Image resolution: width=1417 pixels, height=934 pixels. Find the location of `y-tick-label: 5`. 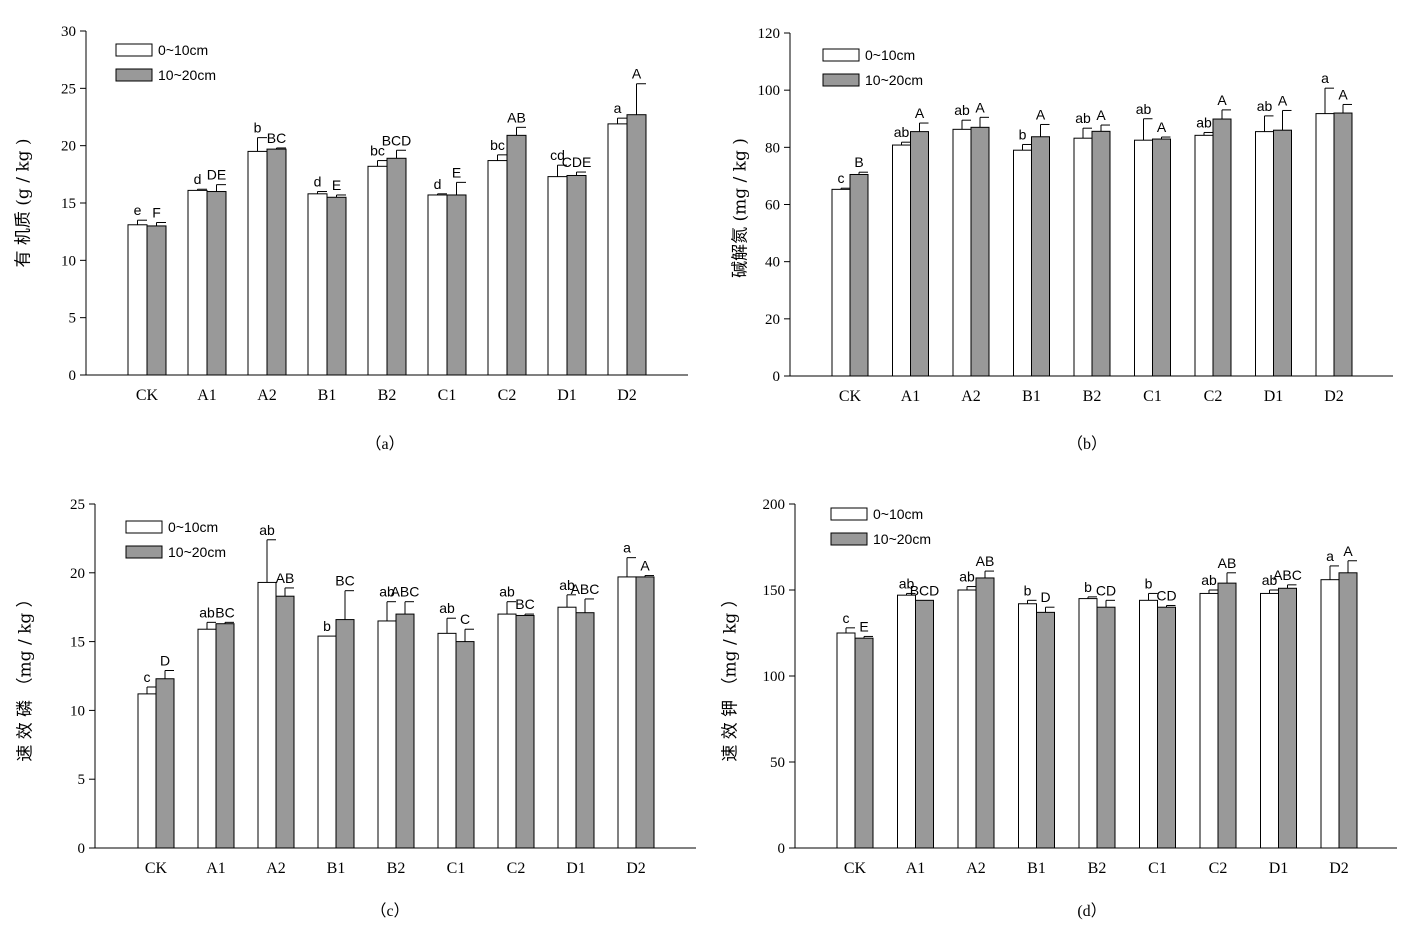

y-tick-label: 5 is located at coordinates (73, 319).